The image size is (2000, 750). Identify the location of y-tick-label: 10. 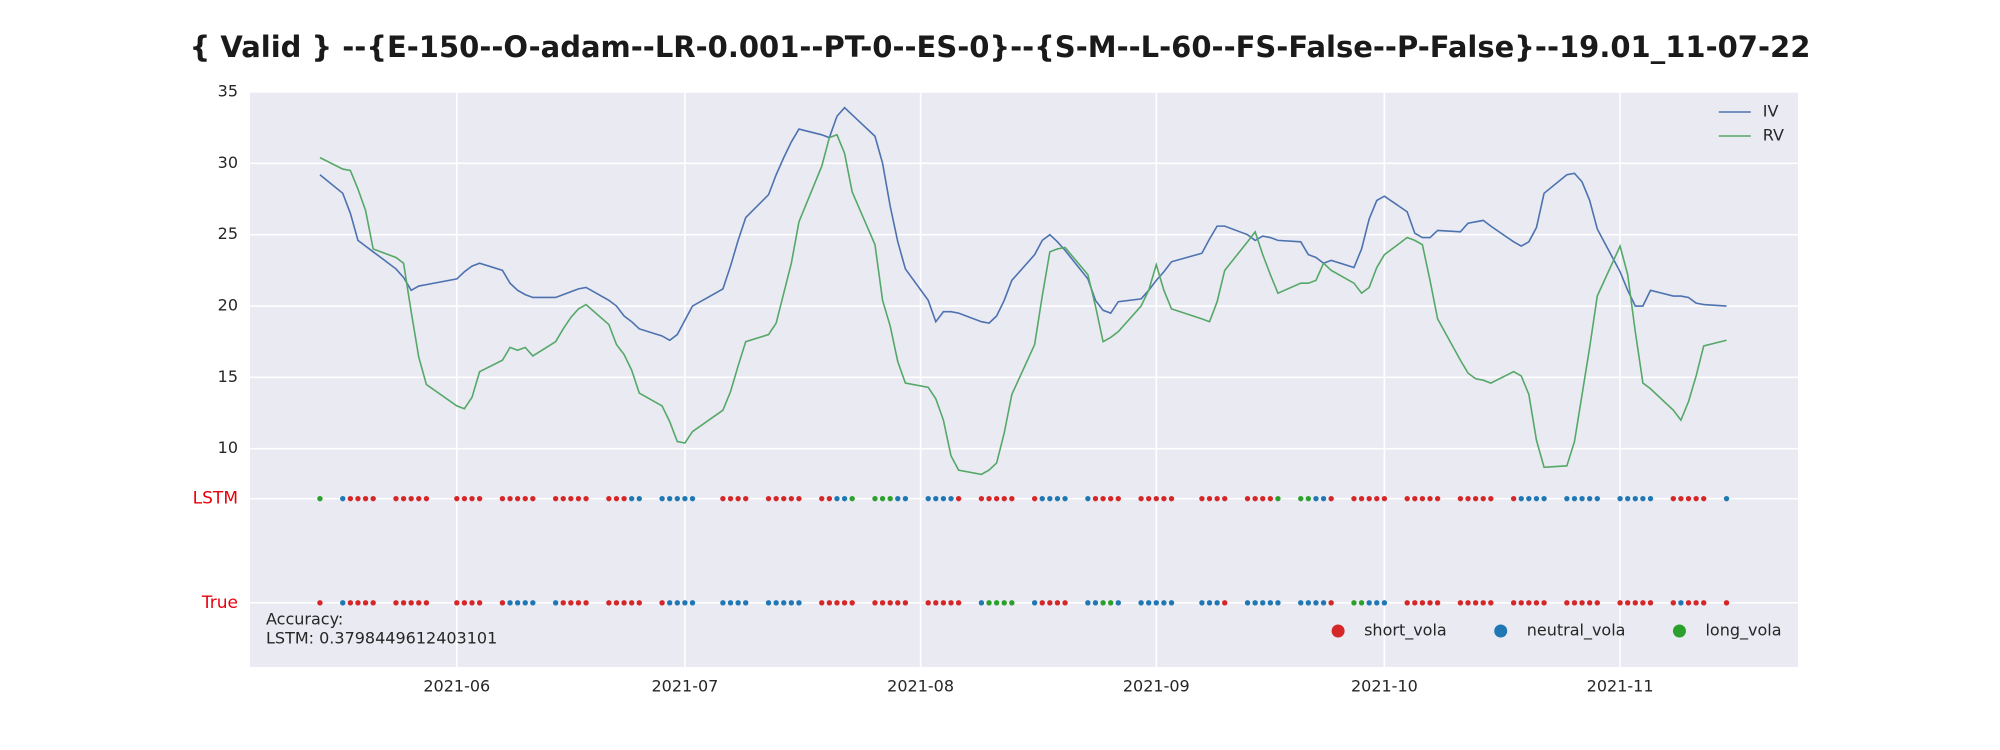
(228, 447).